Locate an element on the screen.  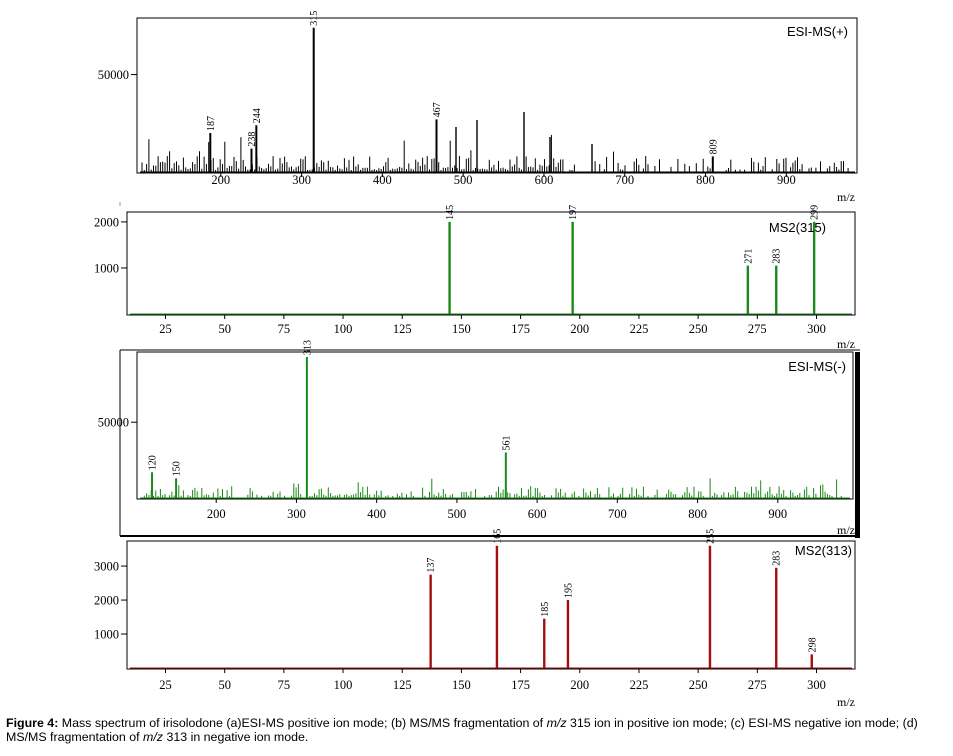
peak-label-809: 809 is located at coordinates (713, 146).